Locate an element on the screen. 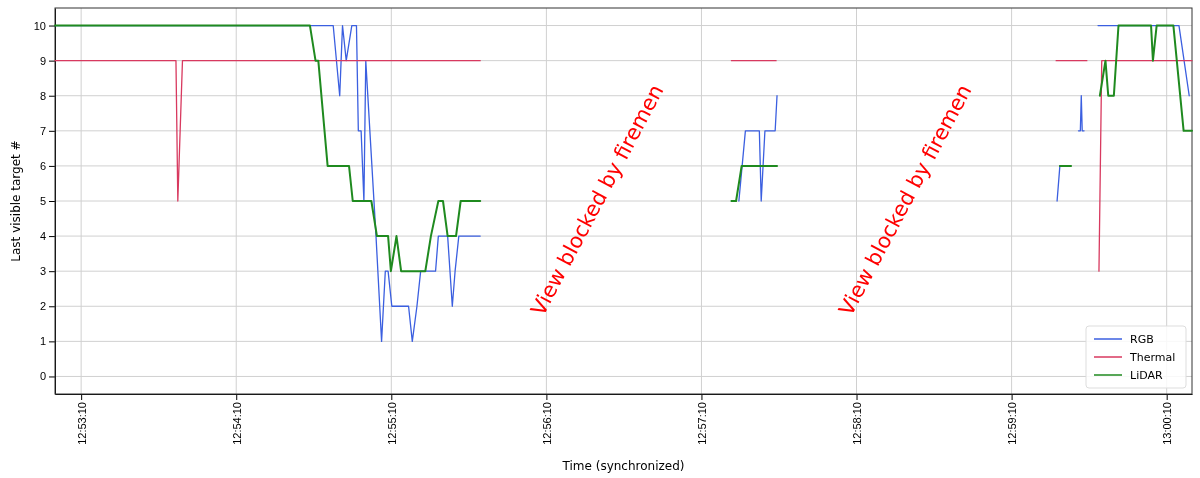 This screenshot has width=1200, height=478. legend-label: LiDAR is located at coordinates (1146, 375).